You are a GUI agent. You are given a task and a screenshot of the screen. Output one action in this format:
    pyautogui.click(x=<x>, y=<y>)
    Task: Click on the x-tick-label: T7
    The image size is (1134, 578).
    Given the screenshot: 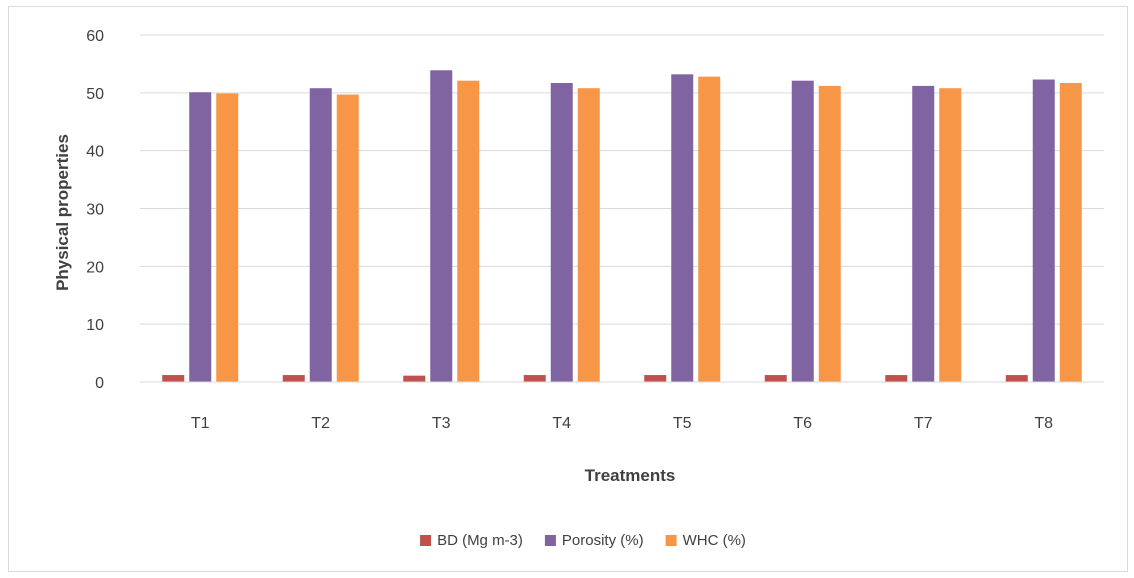 What is the action you would take?
    pyautogui.click(x=923, y=423)
    